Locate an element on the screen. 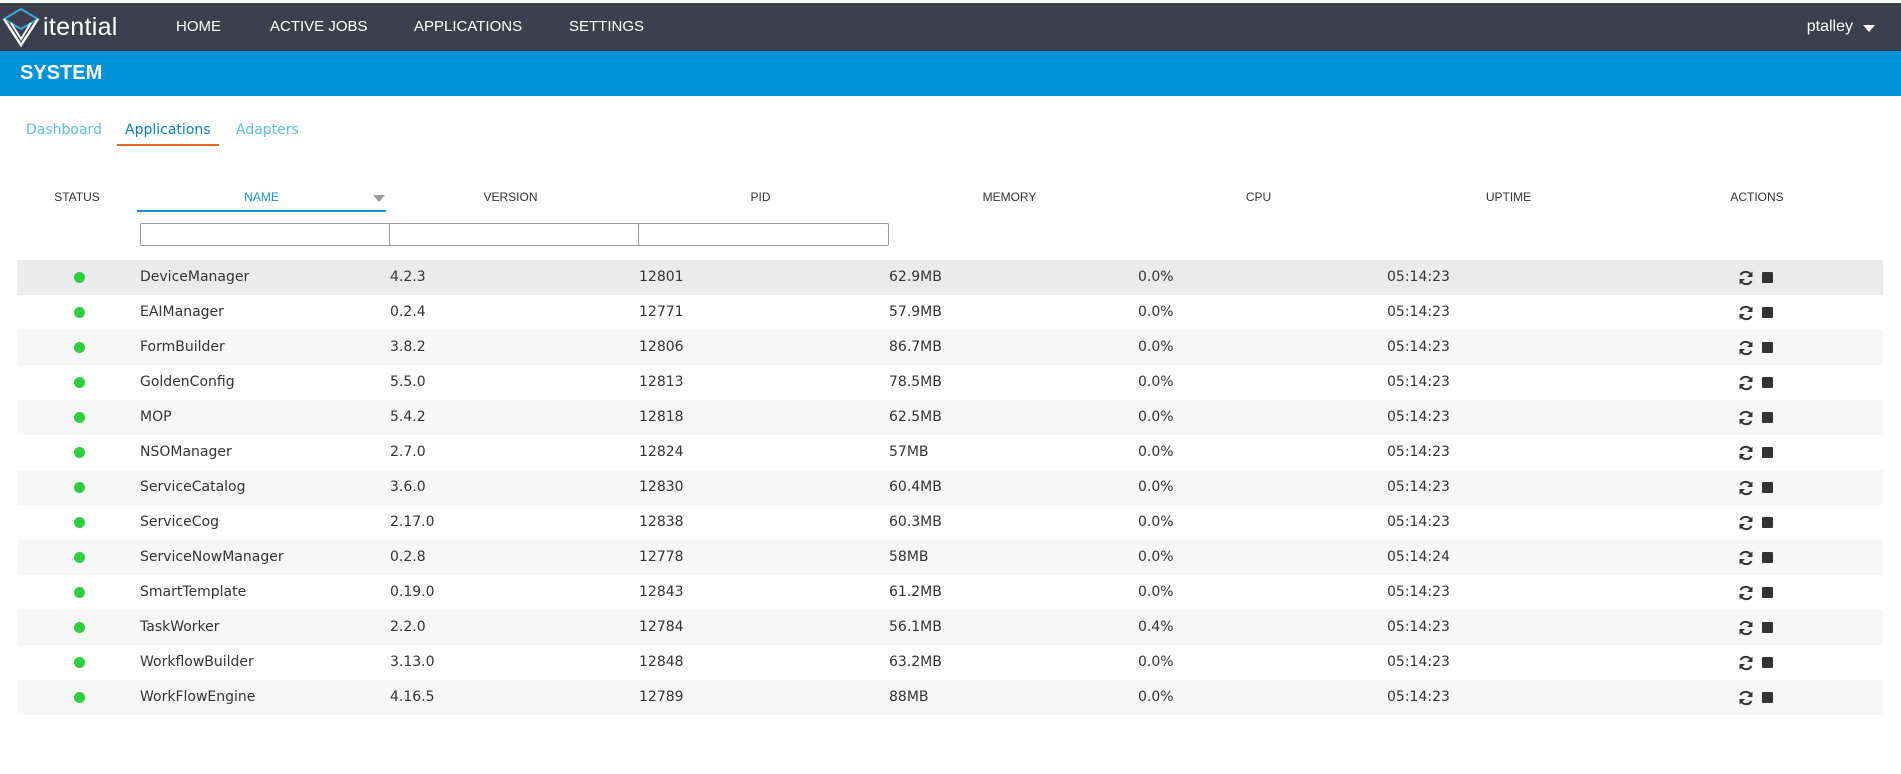 Image resolution: width=1901 pixels, height=774 pixels. cell-pid: 12818 is located at coordinates (661, 417).